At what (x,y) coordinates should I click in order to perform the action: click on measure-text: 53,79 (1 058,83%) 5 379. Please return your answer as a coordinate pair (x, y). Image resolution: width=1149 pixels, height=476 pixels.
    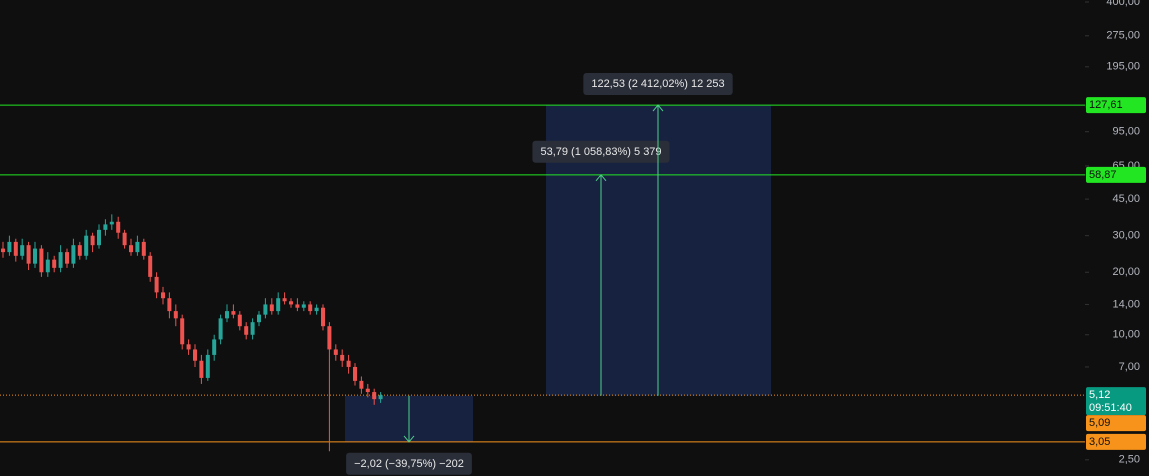
    Looking at the image, I should click on (600, 152).